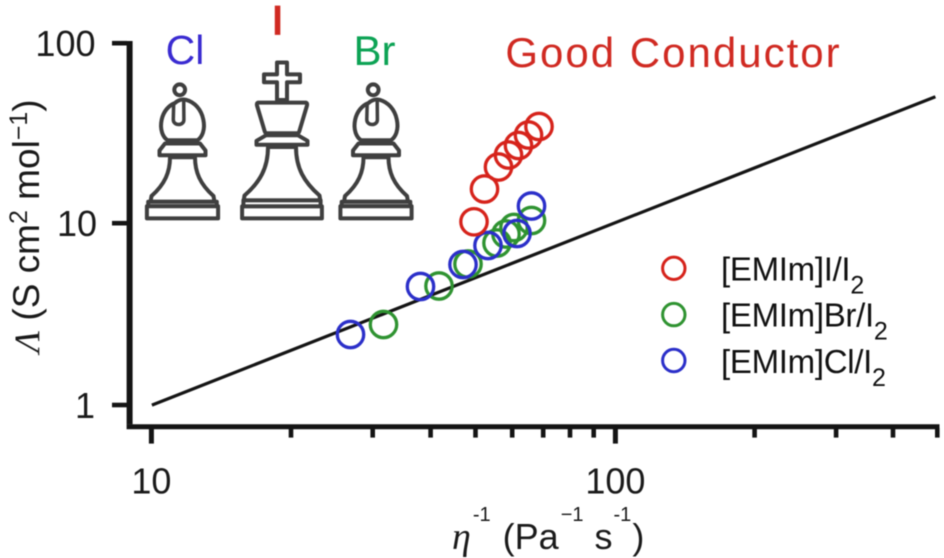 The height and width of the screenshot is (558, 944). Describe the element at coordinates (548, 531) in the screenshot. I see `svg-text: η-1 (Pa−1 s-1)` at that location.